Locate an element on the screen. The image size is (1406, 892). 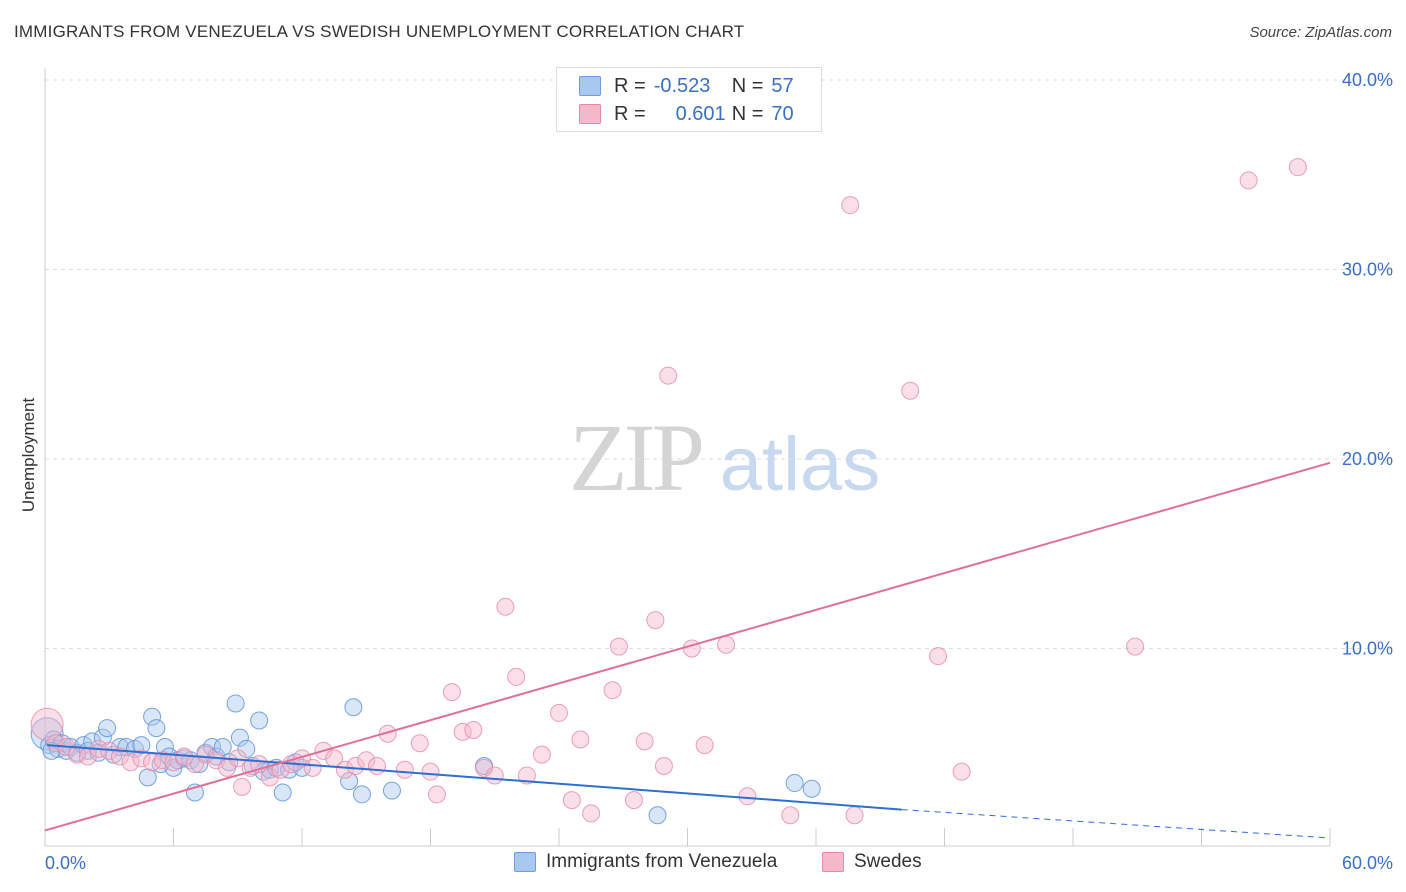
legend-row-venezuela: R = -0.523 N = 57 is located at coordinates (686, 86).